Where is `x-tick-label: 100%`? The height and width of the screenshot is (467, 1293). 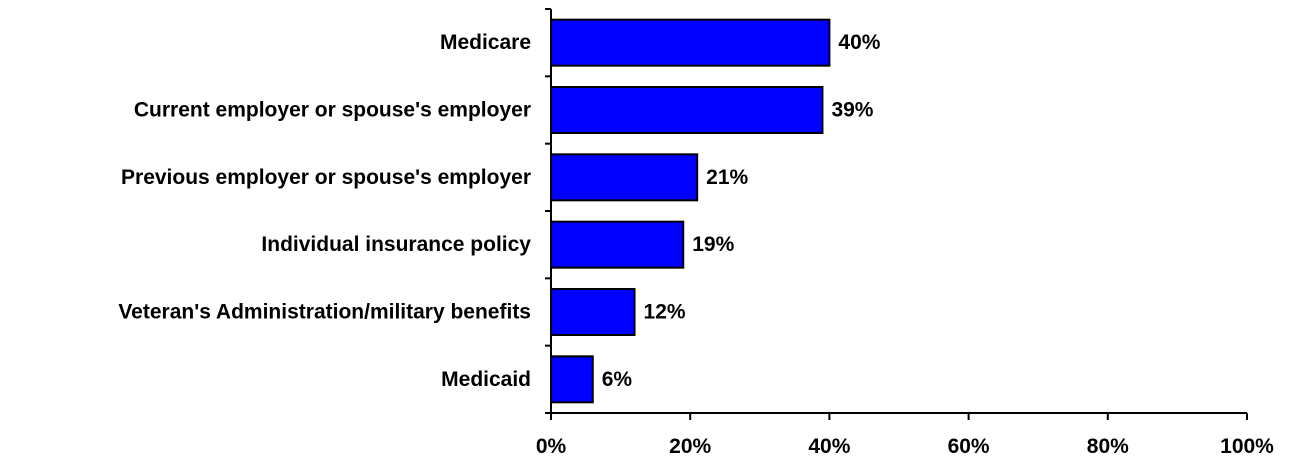
x-tick-label: 100% is located at coordinates (1247, 446).